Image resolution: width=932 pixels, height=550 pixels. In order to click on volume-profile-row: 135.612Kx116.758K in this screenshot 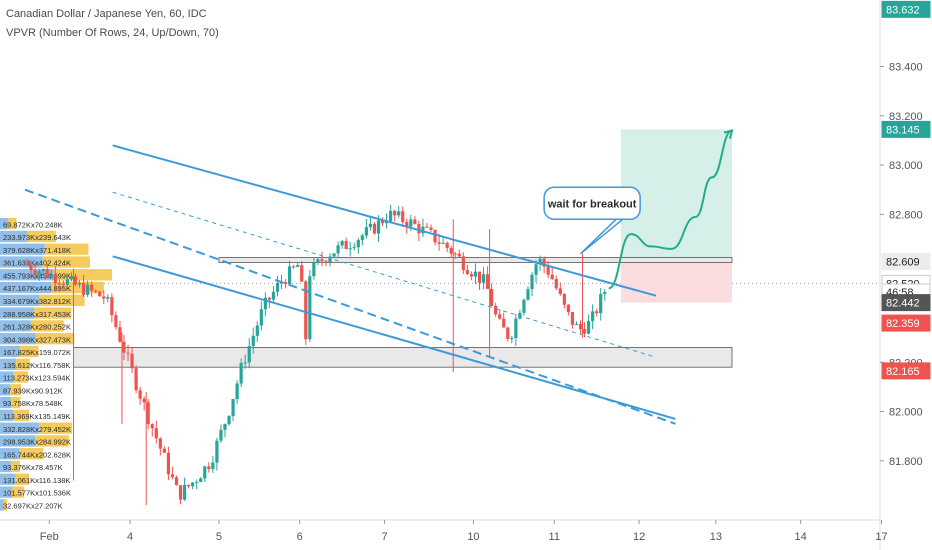, I will do `click(35, 364)`.